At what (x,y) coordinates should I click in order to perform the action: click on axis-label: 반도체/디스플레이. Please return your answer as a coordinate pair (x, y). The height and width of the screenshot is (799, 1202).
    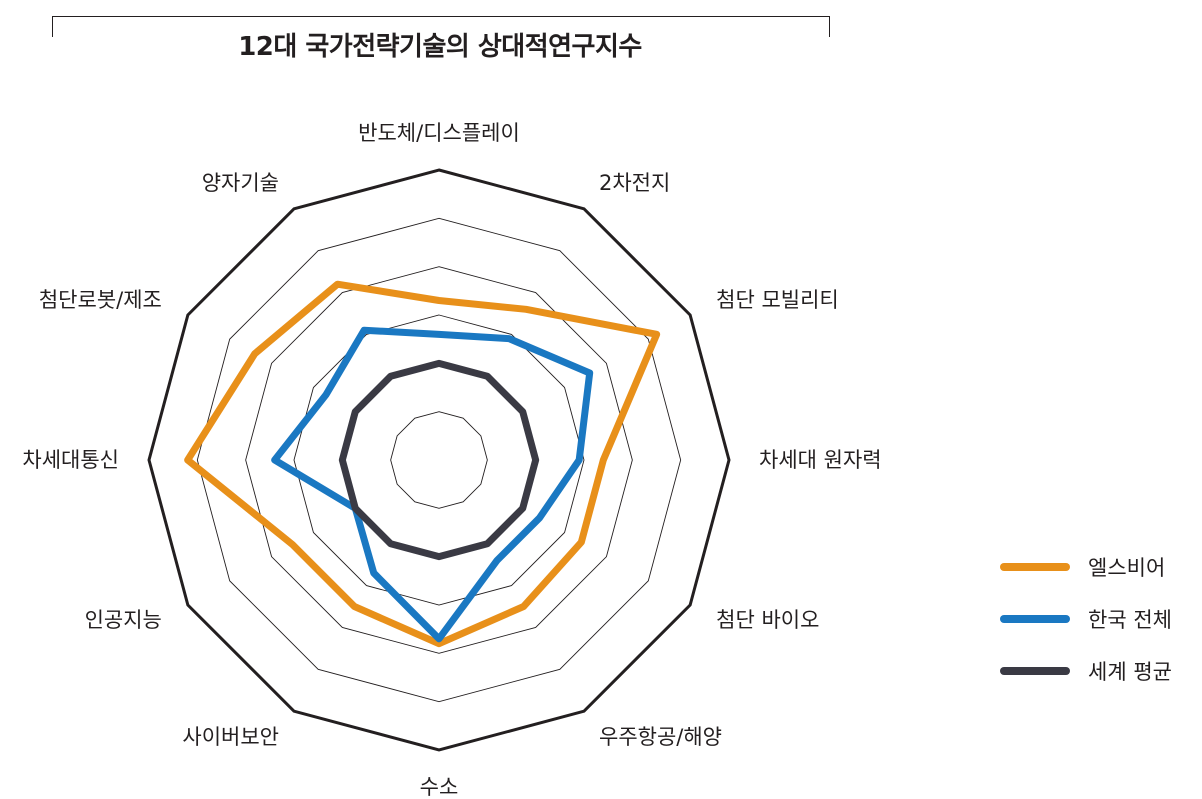
    Looking at the image, I should click on (439, 133).